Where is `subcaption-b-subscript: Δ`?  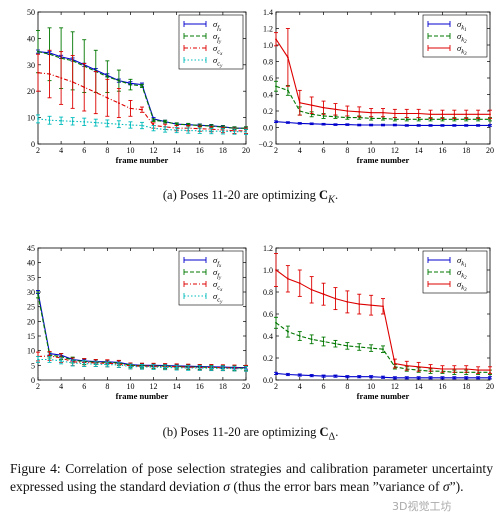 subcaption-b-subscript: Δ is located at coordinates (332, 437).